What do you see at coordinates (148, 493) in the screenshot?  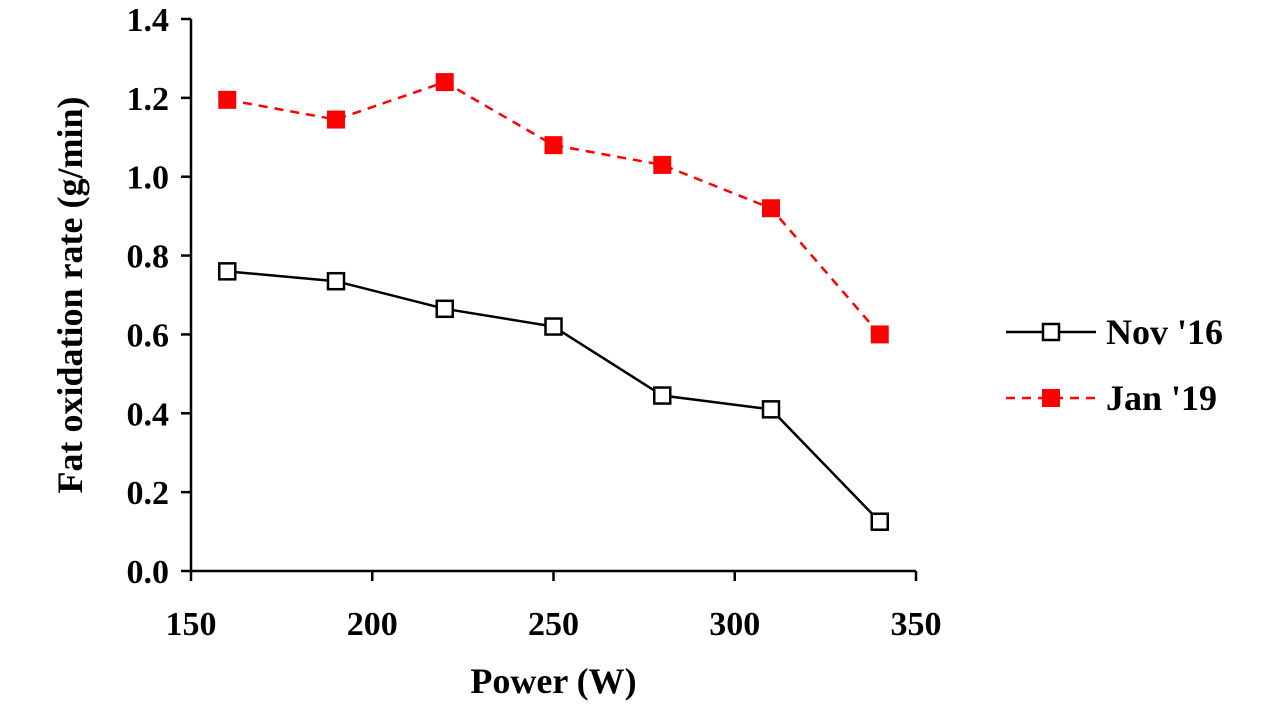 I see `y-tick-label: 0.2` at bounding box center [148, 493].